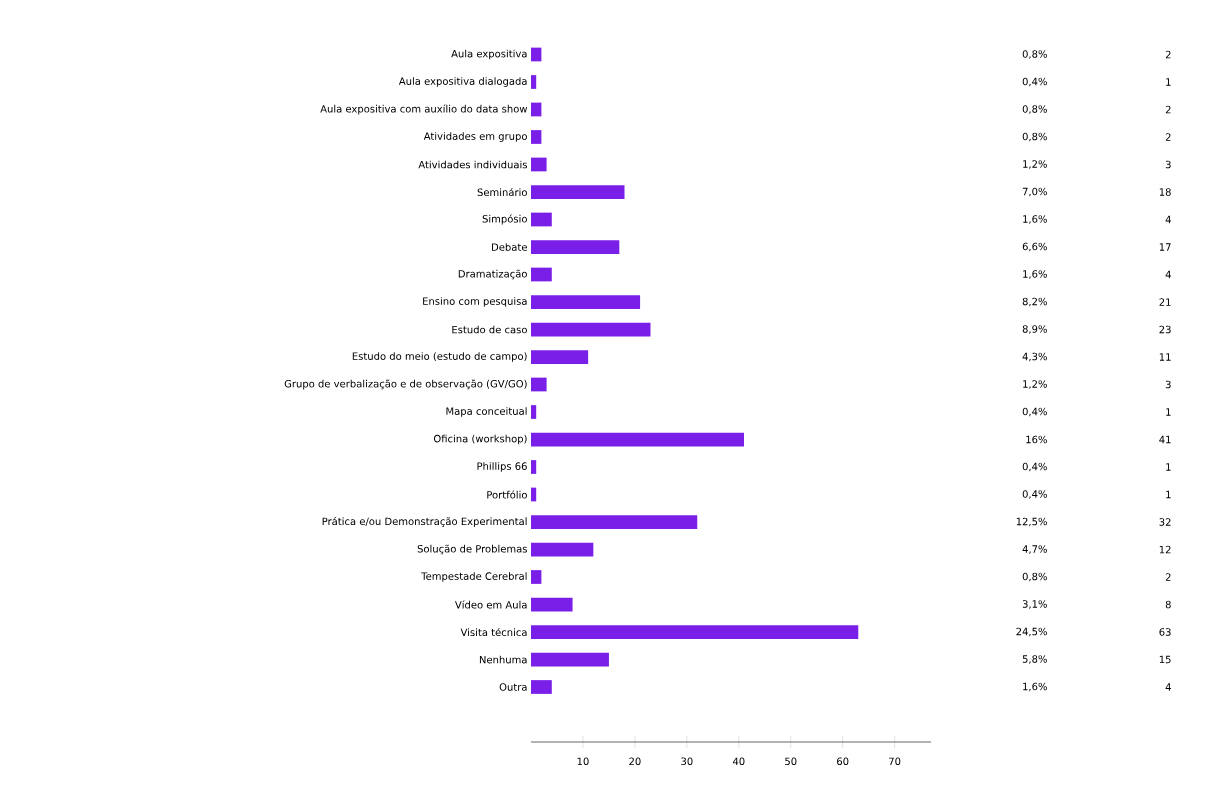 The image size is (1206, 812). I want to click on y-tick-label: Vídeo em Aula, so click(490, 604).